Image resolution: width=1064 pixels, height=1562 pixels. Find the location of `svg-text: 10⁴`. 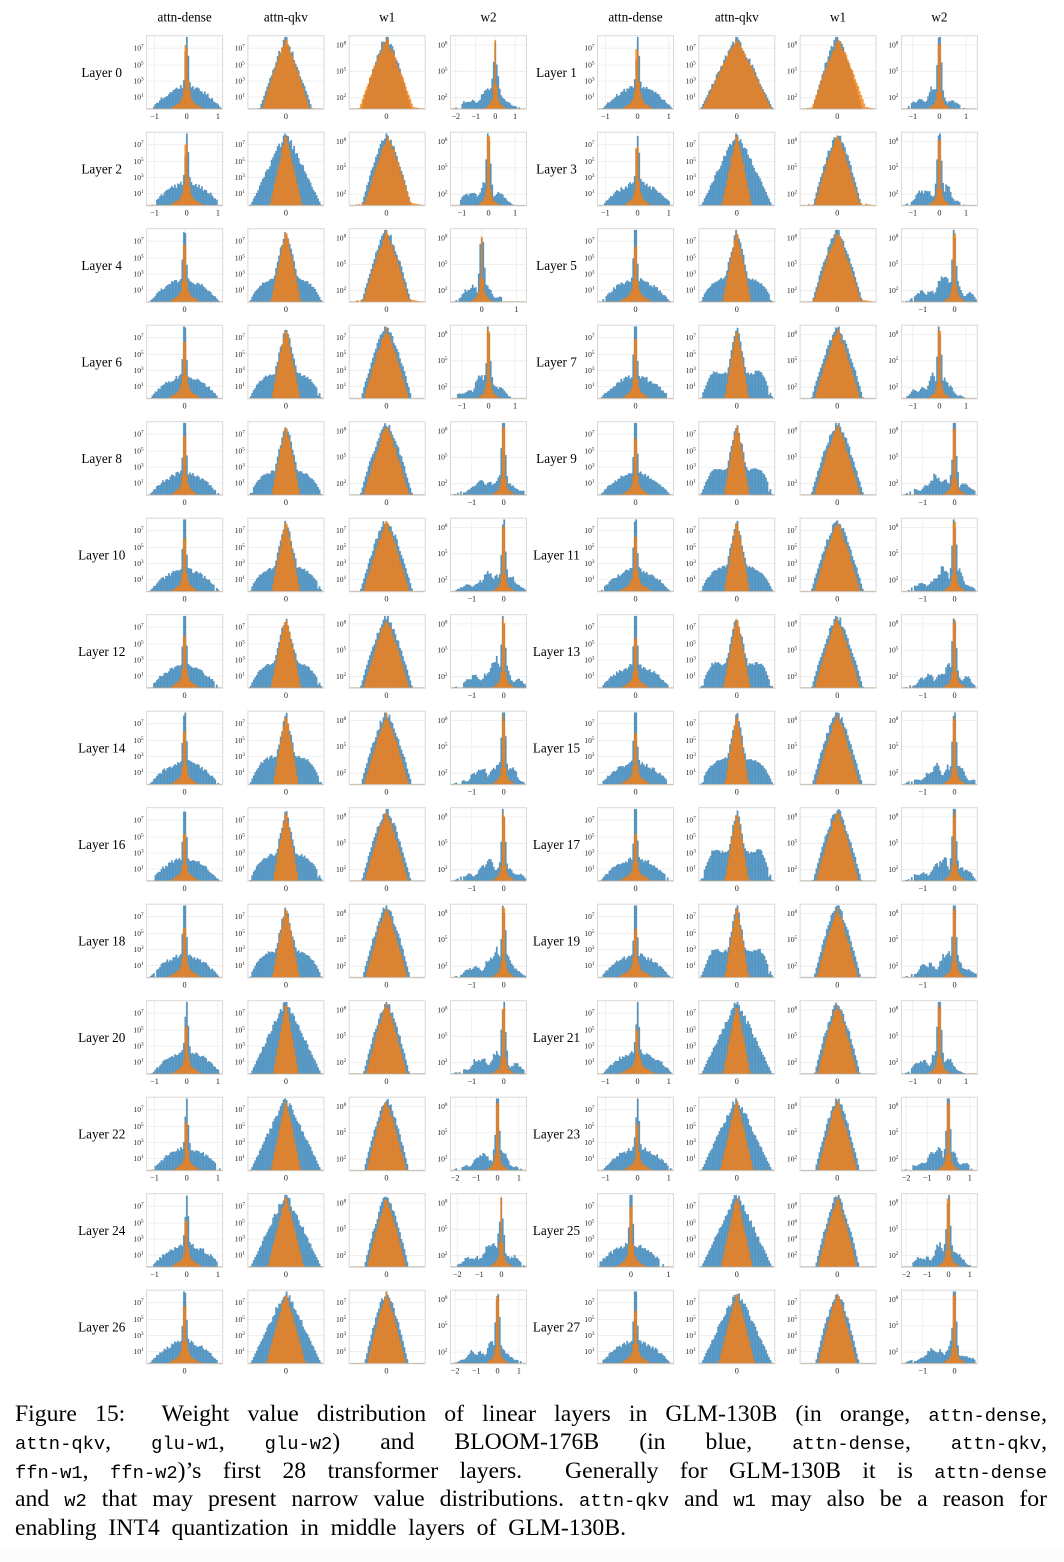

svg-text: 10⁴ is located at coordinates (792, 1239).